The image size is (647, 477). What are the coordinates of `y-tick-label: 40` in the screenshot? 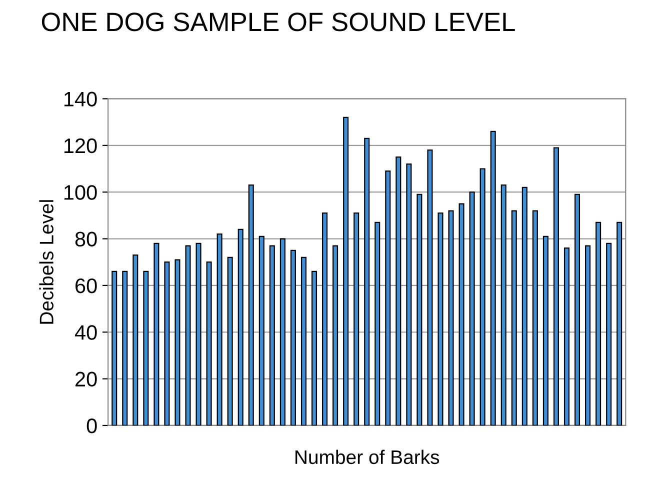 It's located at (85, 332).